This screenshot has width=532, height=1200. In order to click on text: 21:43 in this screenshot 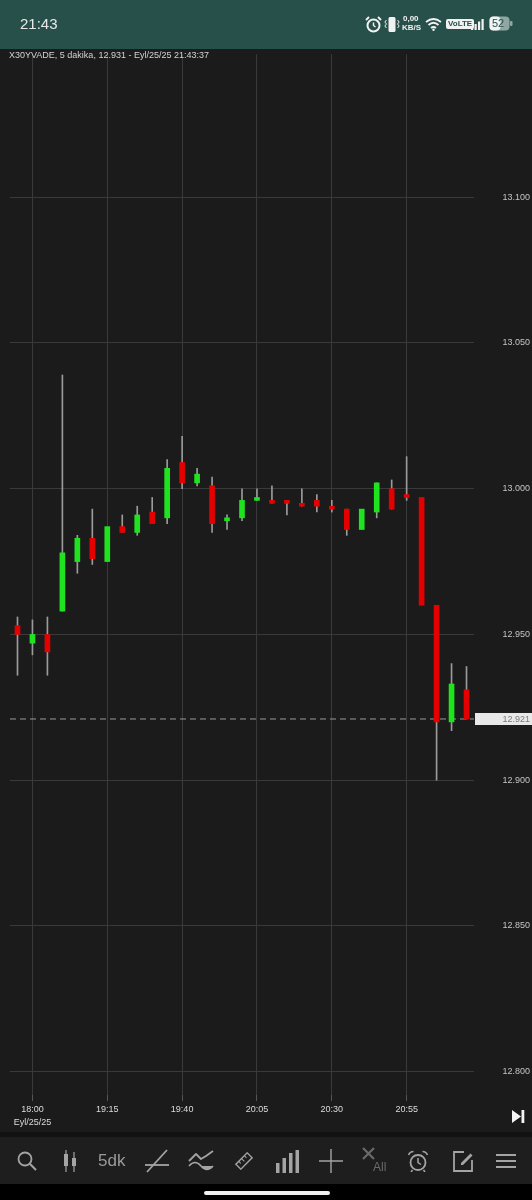, I will do `click(39, 23)`.